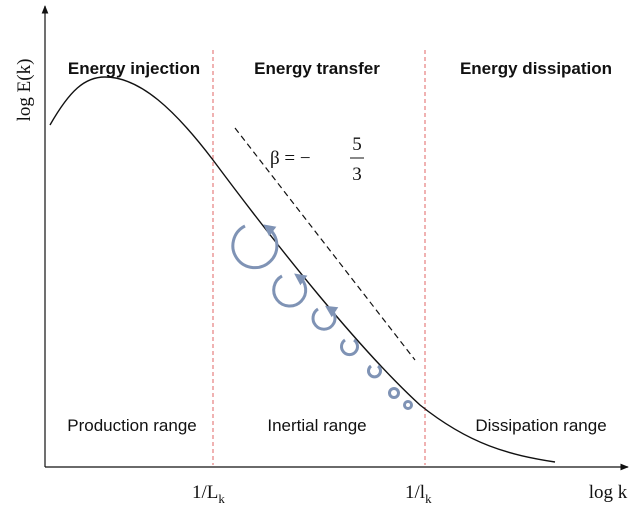  What do you see at coordinates (357, 174) in the screenshot?
I see `slope-denominator: 3` at bounding box center [357, 174].